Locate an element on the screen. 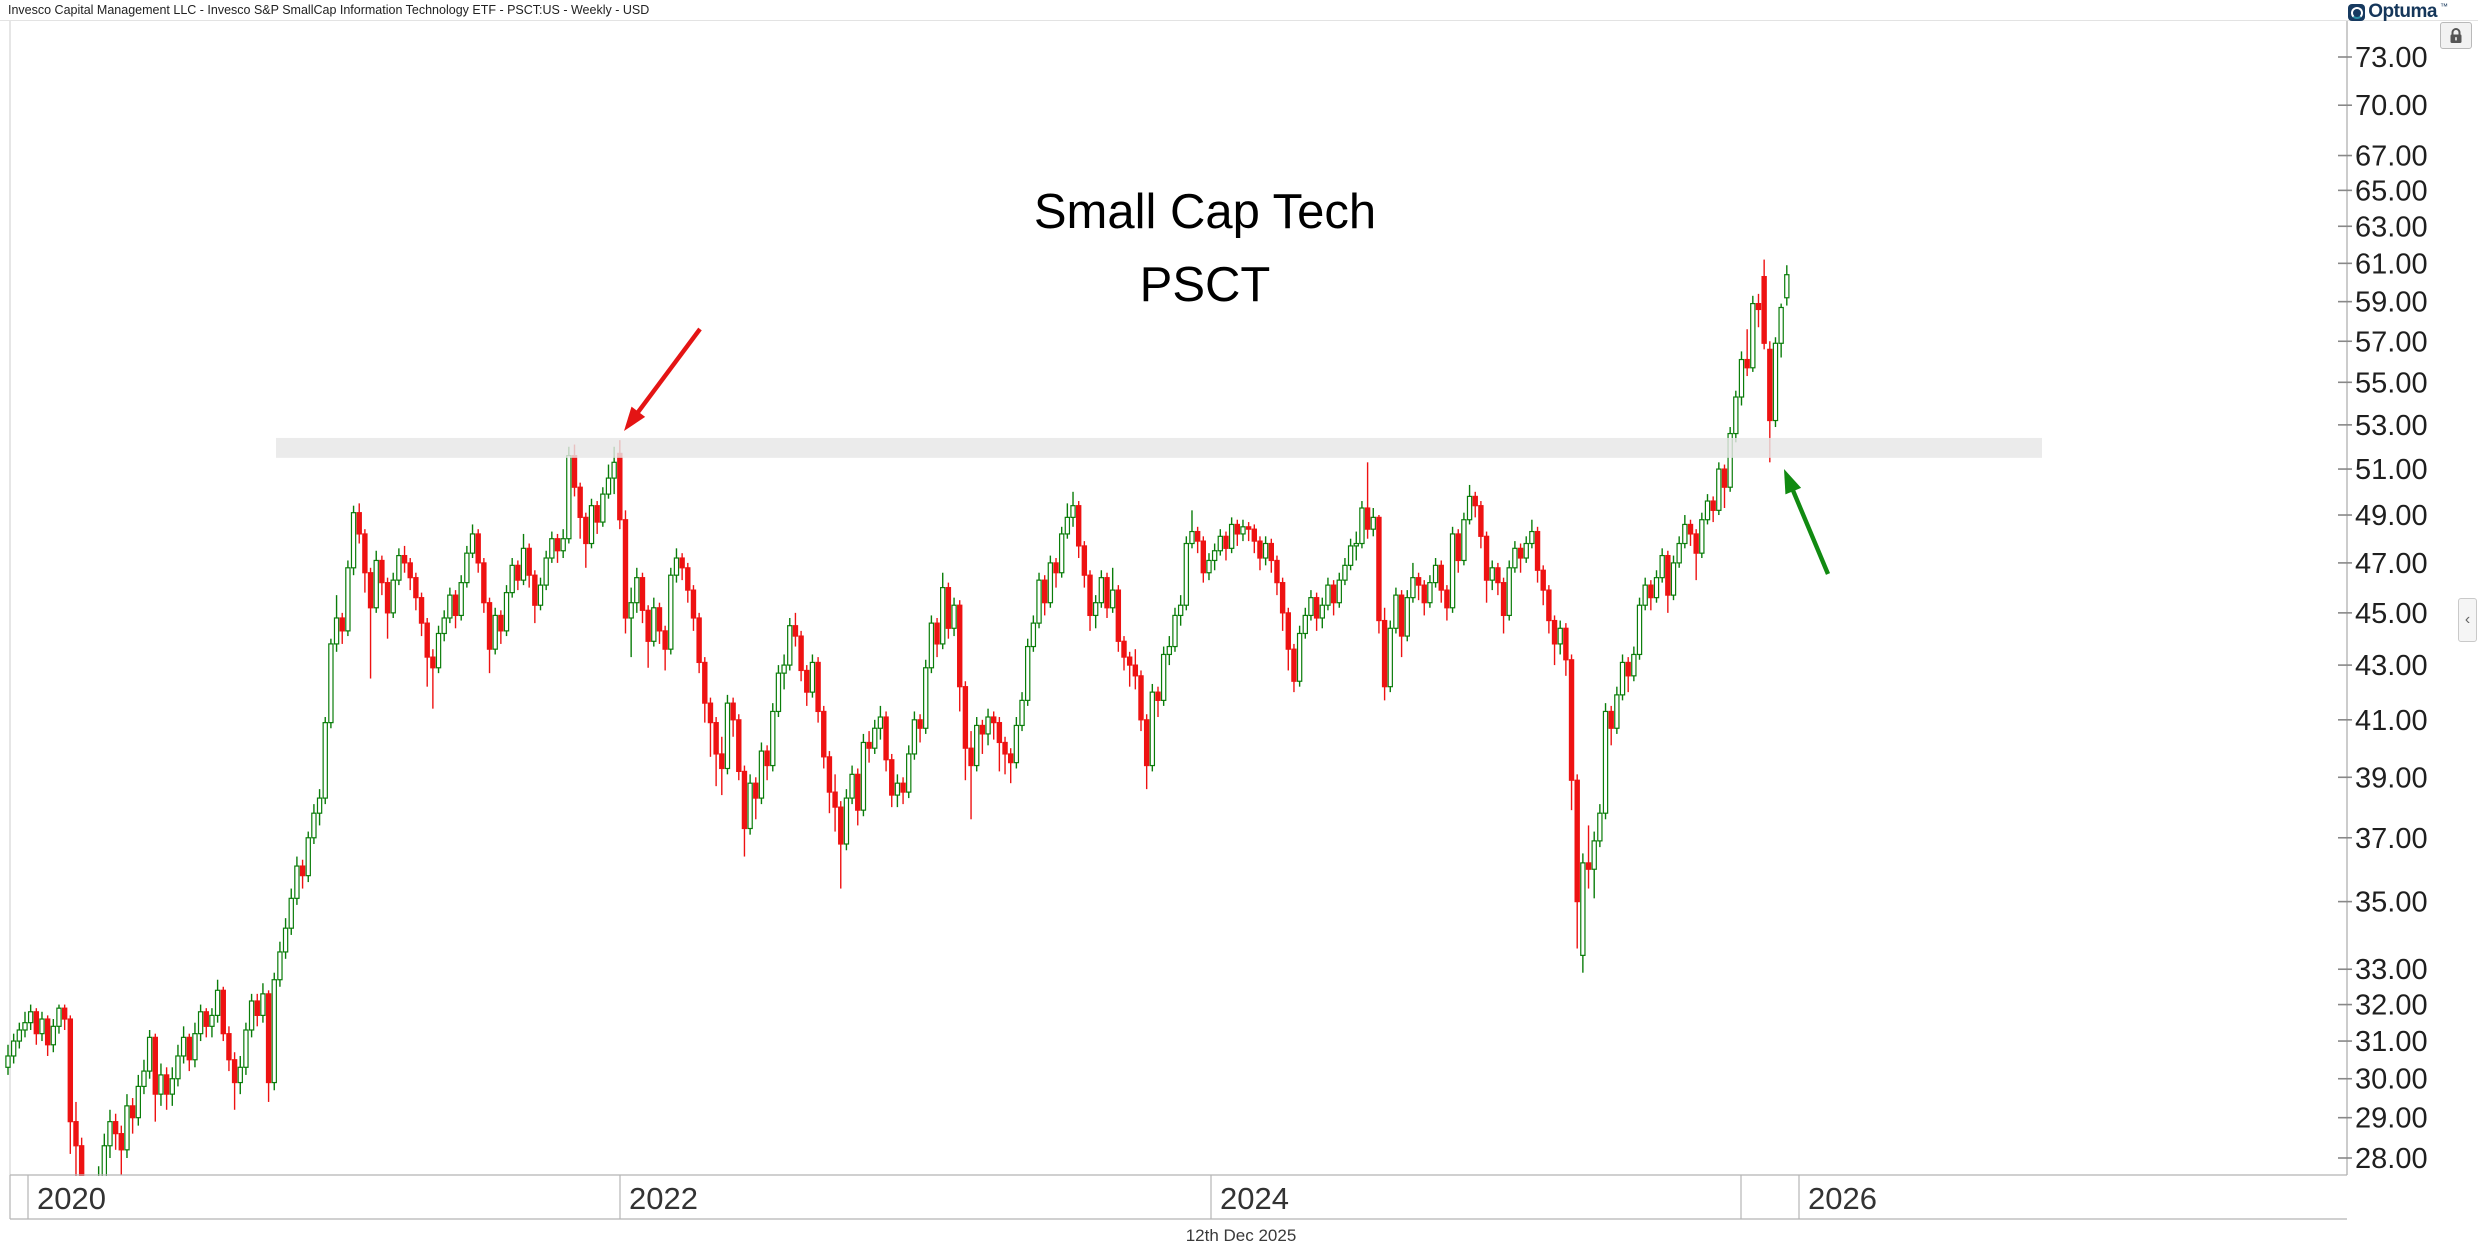 Image resolution: width=2478 pixels, height=1252 pixels. svg-text: 41.00 is located at coordinates (2391, 721).